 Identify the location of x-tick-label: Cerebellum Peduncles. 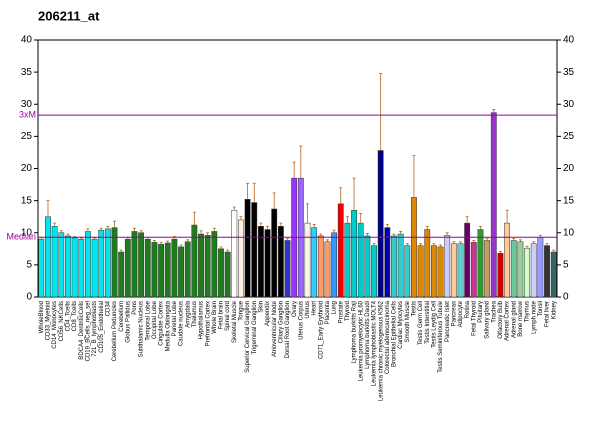
(115, 331).